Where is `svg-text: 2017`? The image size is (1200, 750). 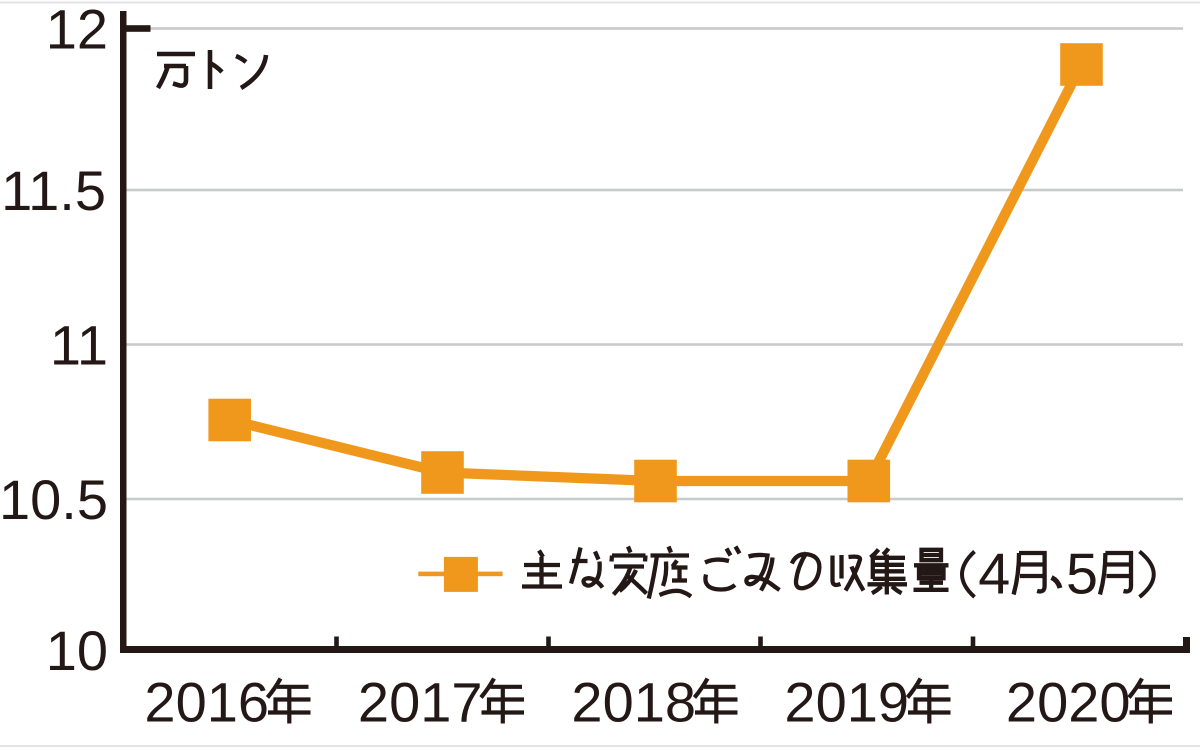 svg-text: 2017 is located at coordinates (420, 702).